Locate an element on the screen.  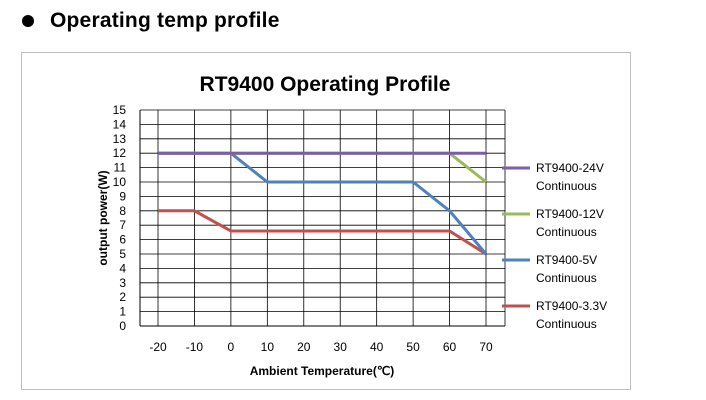
y-tick-label: 4 is located at coordinates (122, 268).